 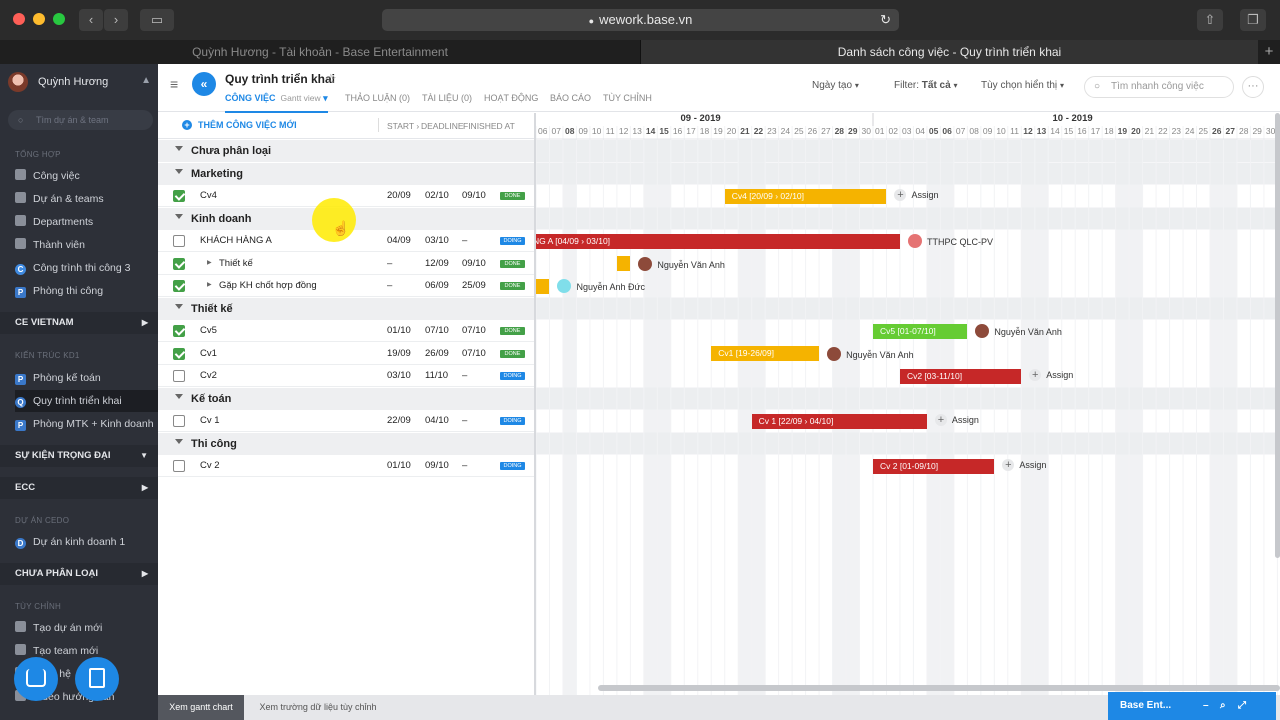 I want to click on task-search-input: ○ Tìm nhanh công việc, so click(x=1159, y=87).